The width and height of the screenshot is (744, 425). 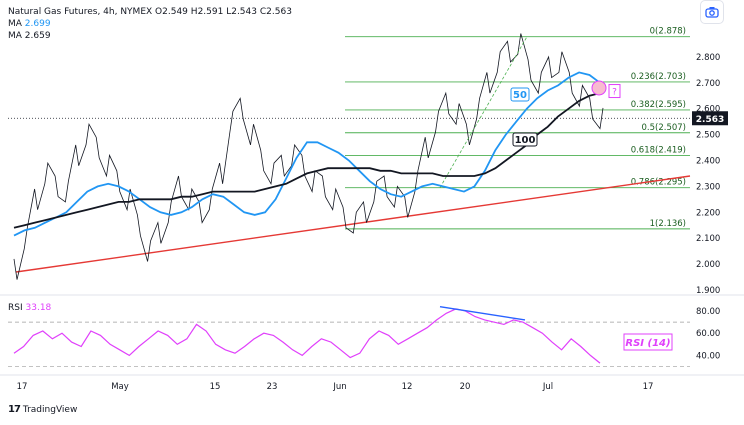 What do you see at coordinates (279, 12) in the screenshot?
I see `close-value: 2.563` at bounding box center [279, 12].